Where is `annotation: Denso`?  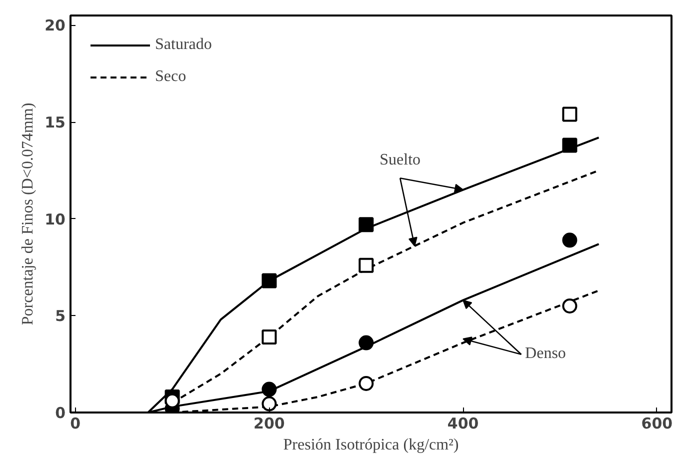
annotation: Denso is located at coordinates (545, 353).